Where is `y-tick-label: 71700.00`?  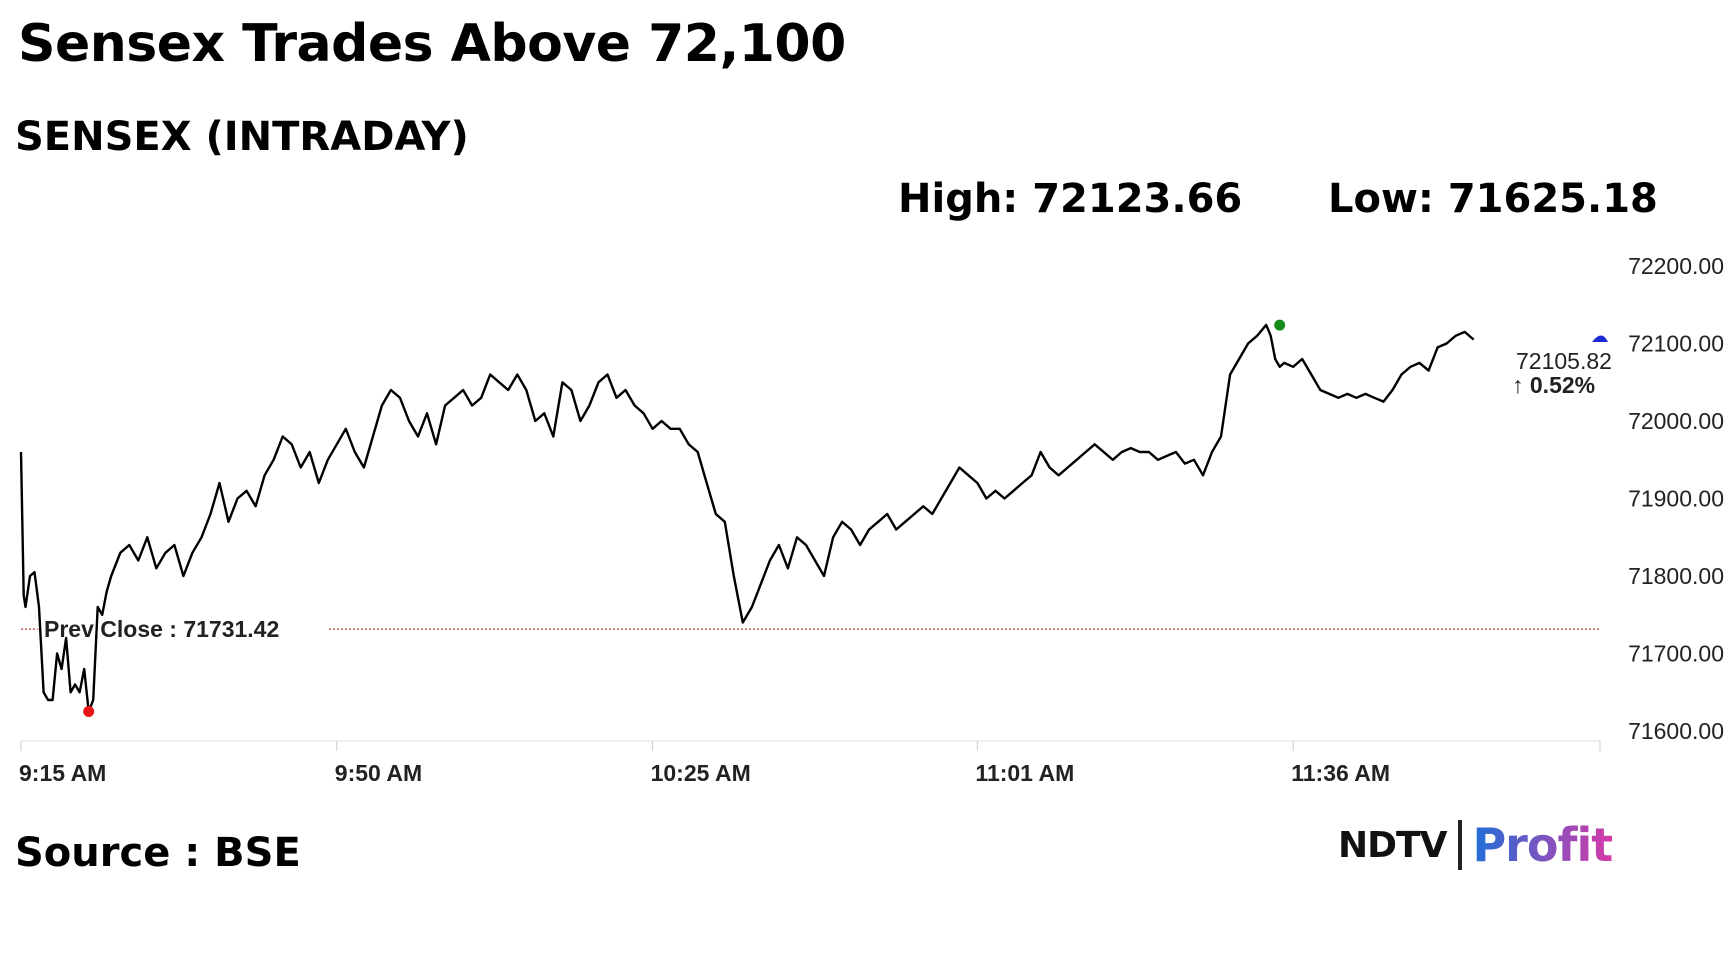
y-tick-label: 71700.00 is located at coordinates (1676, 654).